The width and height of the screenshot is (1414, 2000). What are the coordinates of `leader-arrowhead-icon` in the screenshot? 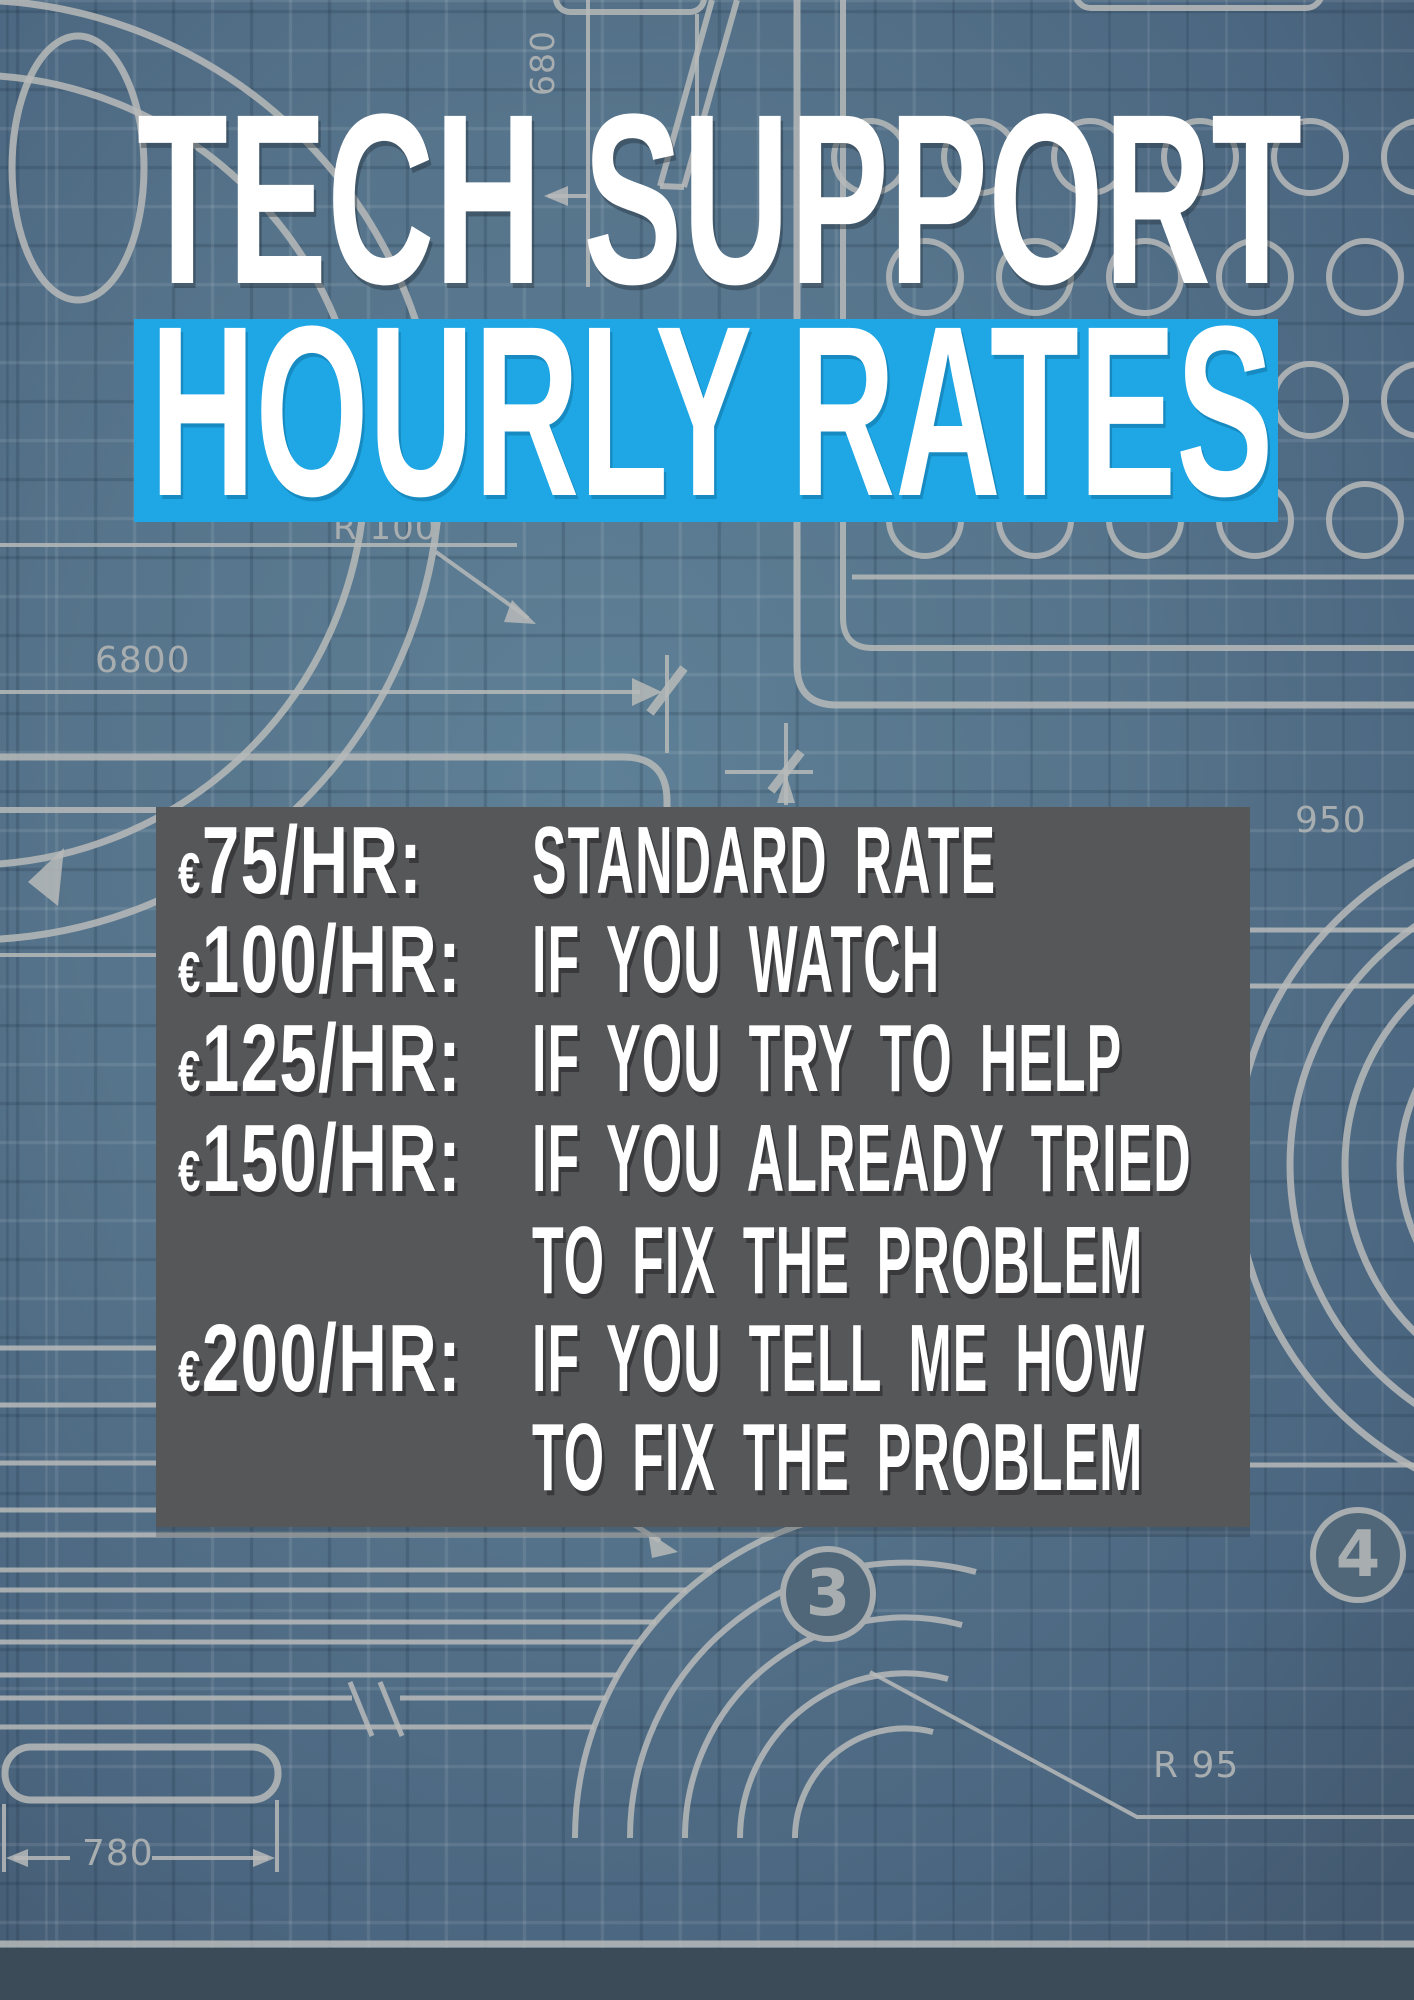 It's located at (663, 1545).